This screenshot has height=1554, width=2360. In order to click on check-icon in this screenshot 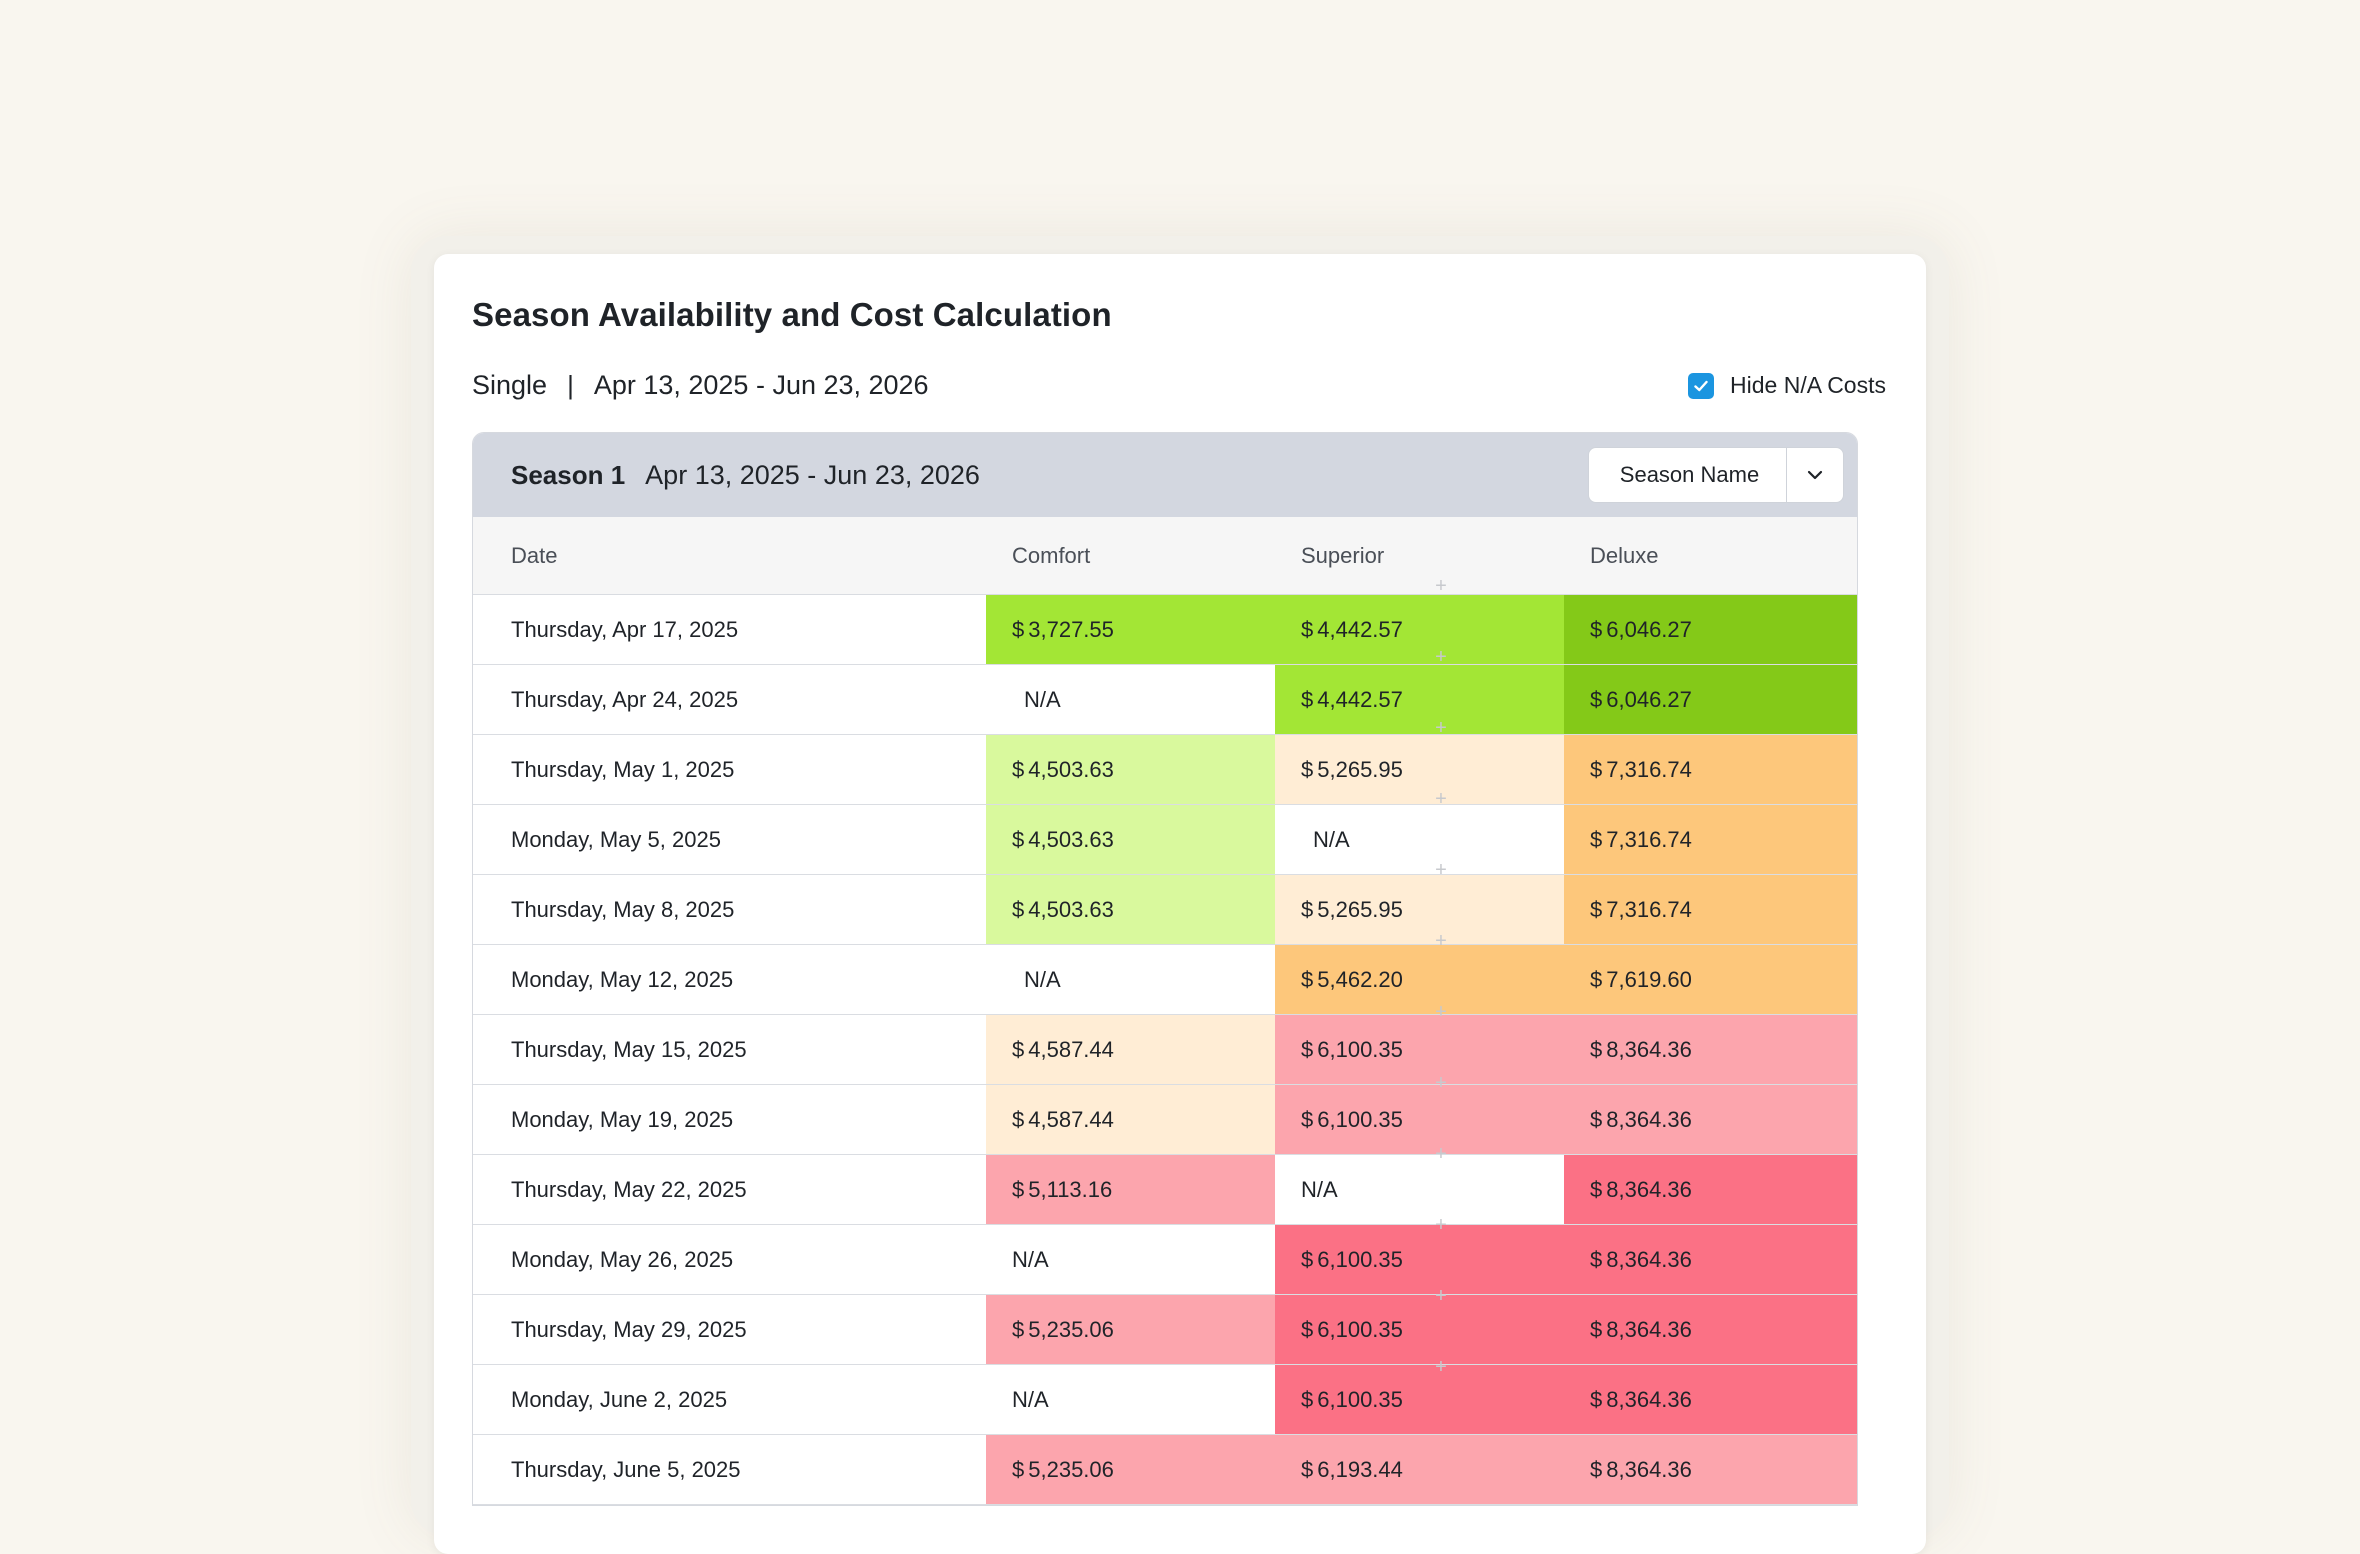, I will do `click(1701, 385)`.